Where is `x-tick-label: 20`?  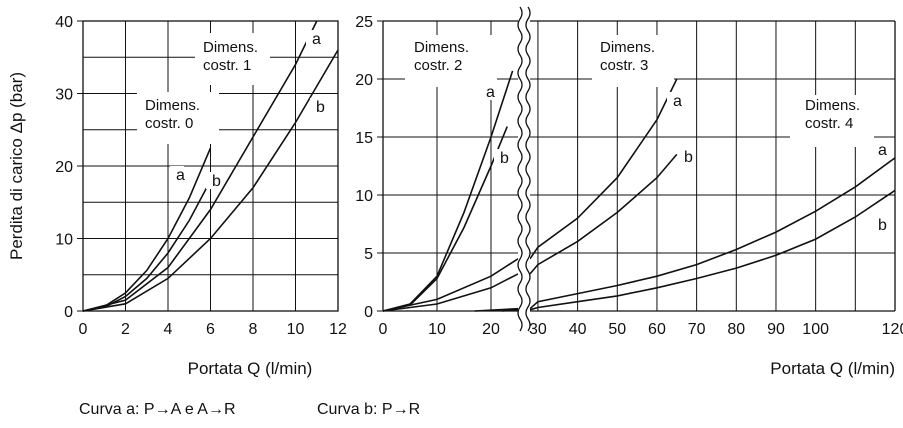
x-tick-label: 20 is located at coordinates (491, 329).